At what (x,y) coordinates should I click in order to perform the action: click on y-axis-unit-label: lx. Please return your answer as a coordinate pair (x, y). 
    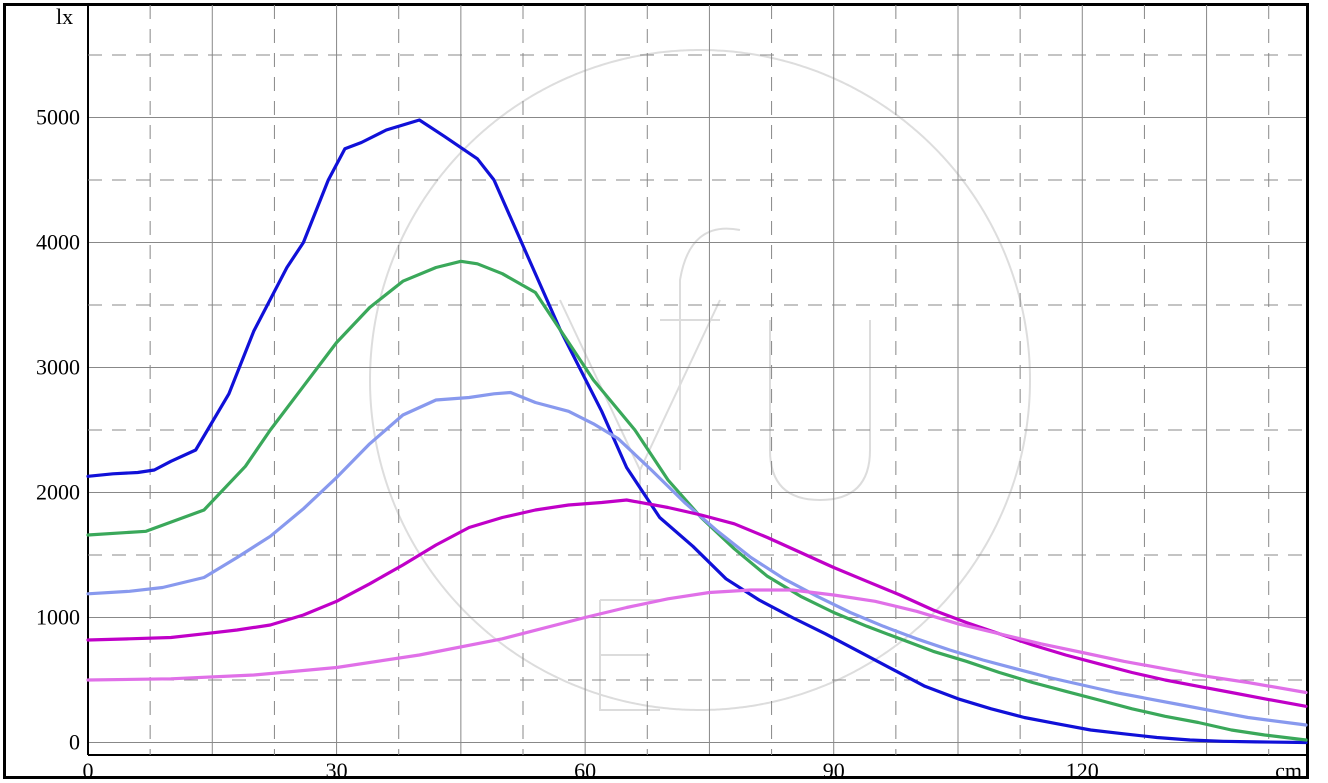
    Looking at the image, I should click on (64, 16).